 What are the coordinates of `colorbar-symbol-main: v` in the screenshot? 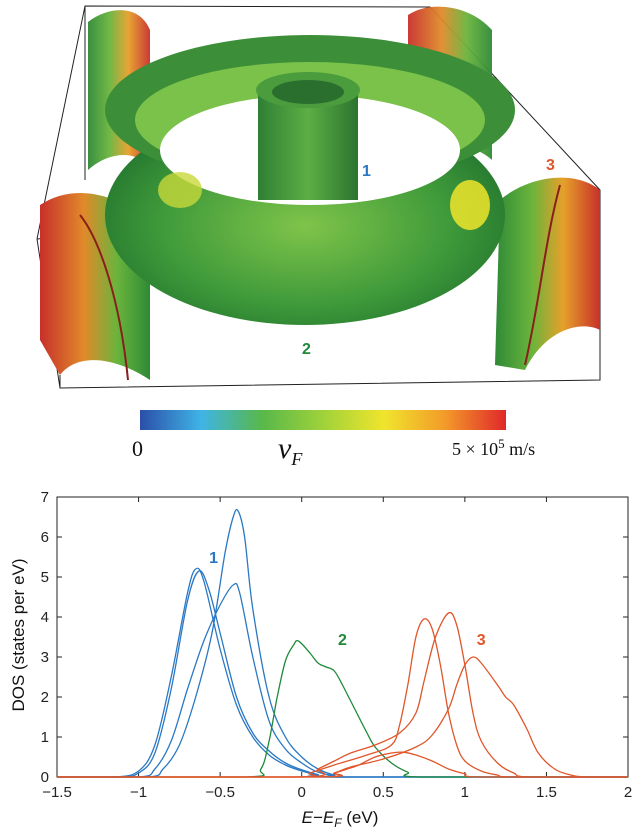 It's located at (285, 448).